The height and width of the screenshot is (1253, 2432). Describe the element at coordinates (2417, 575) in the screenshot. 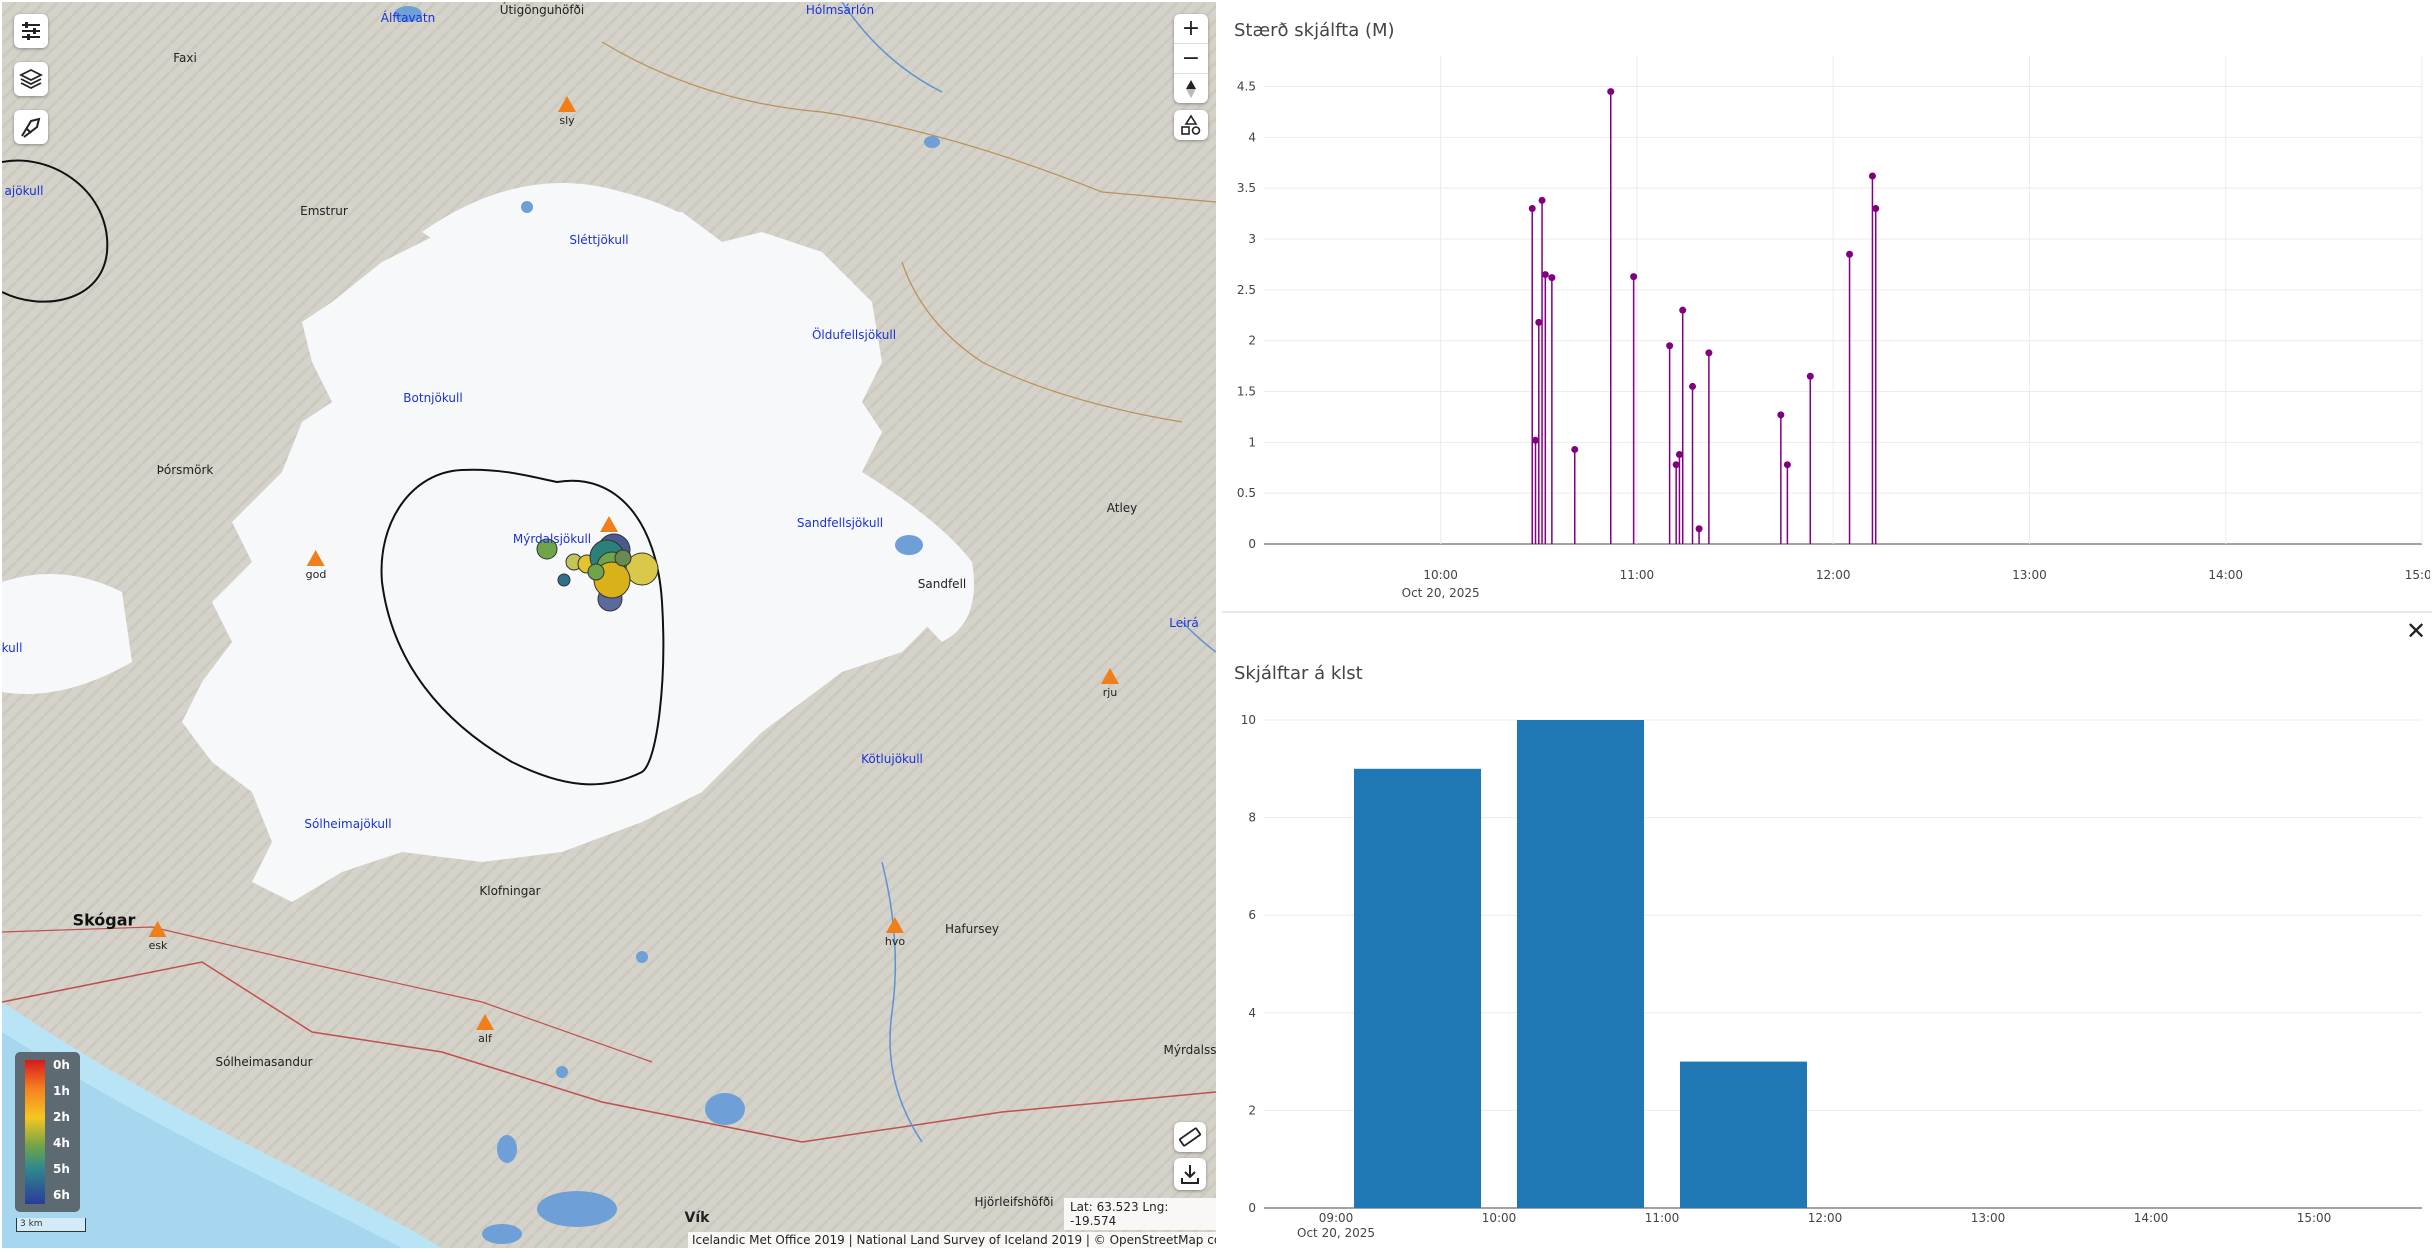

I see `x-tick-label: 15:00` at that location.